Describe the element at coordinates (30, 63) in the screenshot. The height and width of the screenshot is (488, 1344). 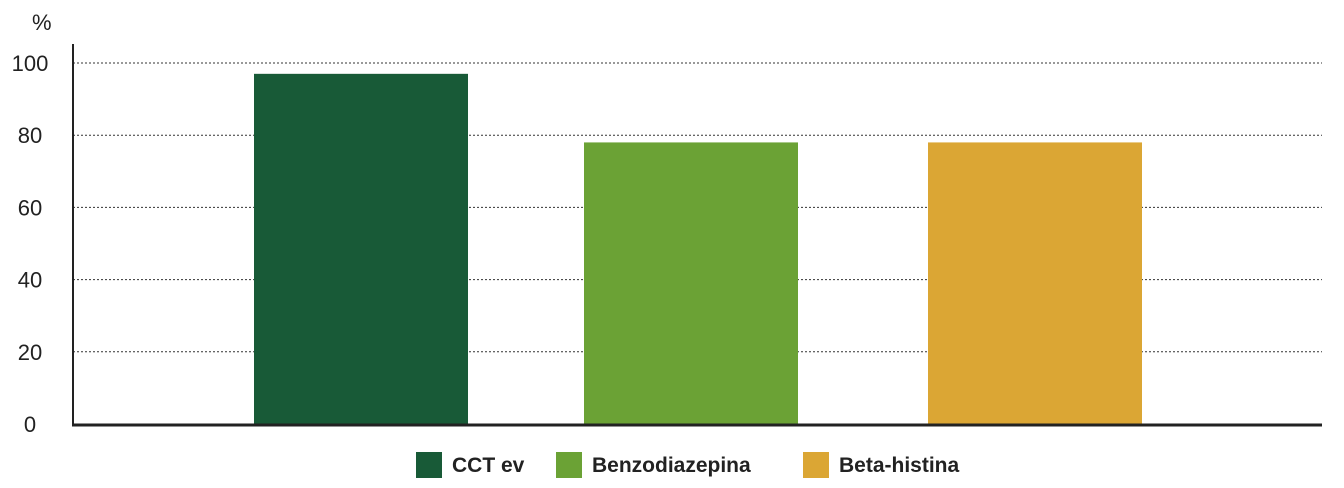
I see `y-tick-label-100: 100` at that location.